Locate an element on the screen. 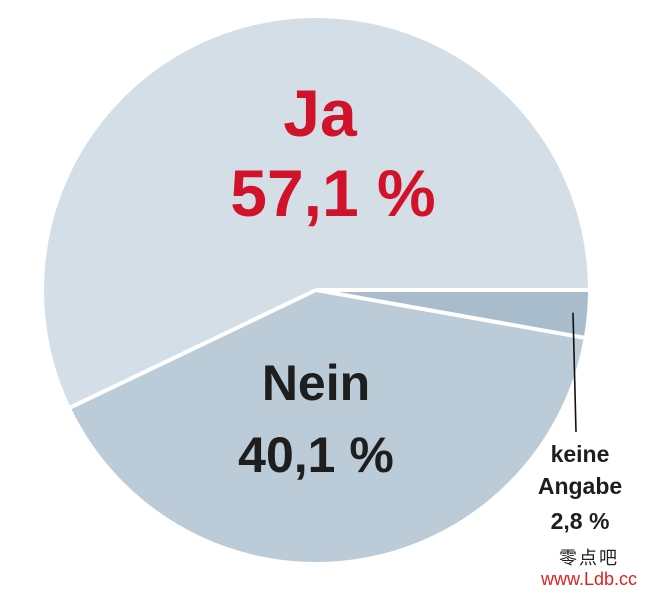 Image resolution: width=645 pixels, height=594 pixels. nein-label: Nein is located at coordinates (316, 383).